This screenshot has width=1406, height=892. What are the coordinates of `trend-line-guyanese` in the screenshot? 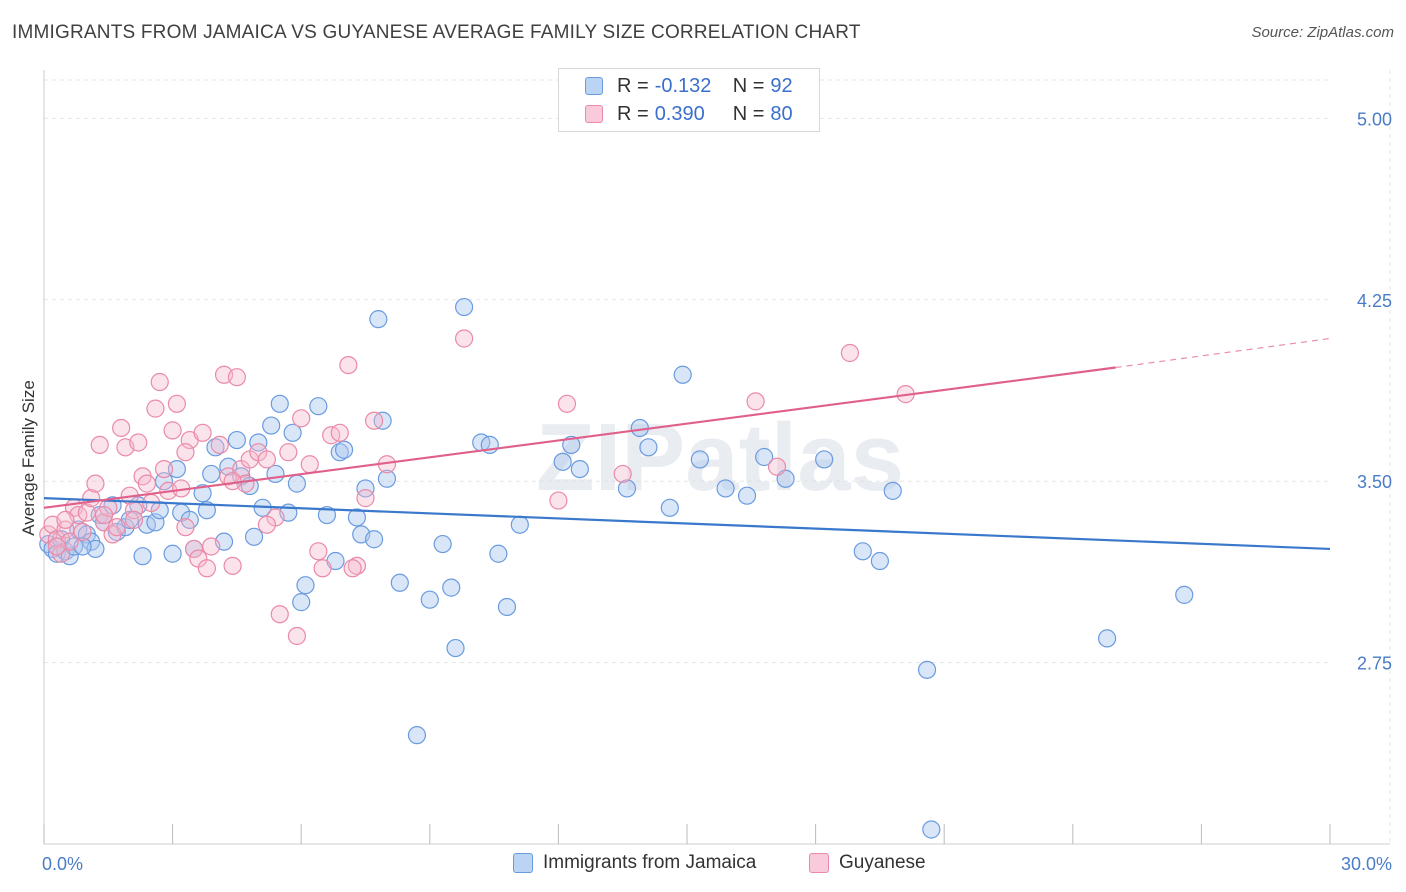 It's located at (579, 437).